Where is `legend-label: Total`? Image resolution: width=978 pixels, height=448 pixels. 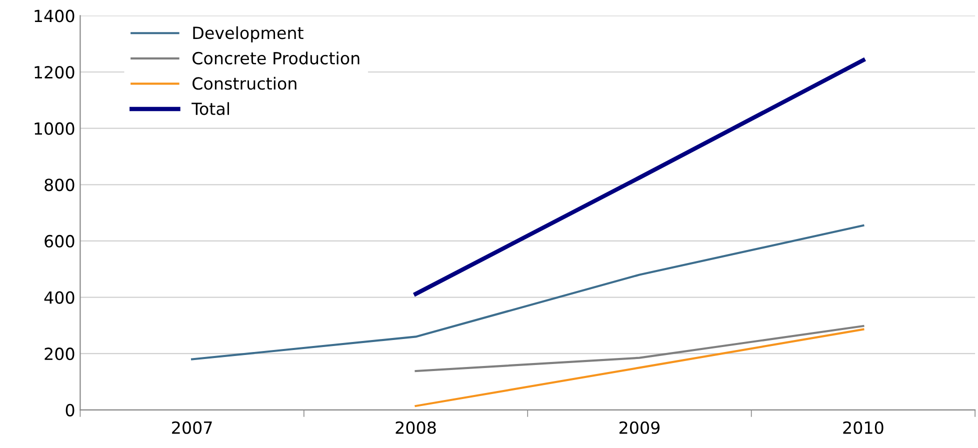
legend-label: Total is located at coordinates (210, 109).